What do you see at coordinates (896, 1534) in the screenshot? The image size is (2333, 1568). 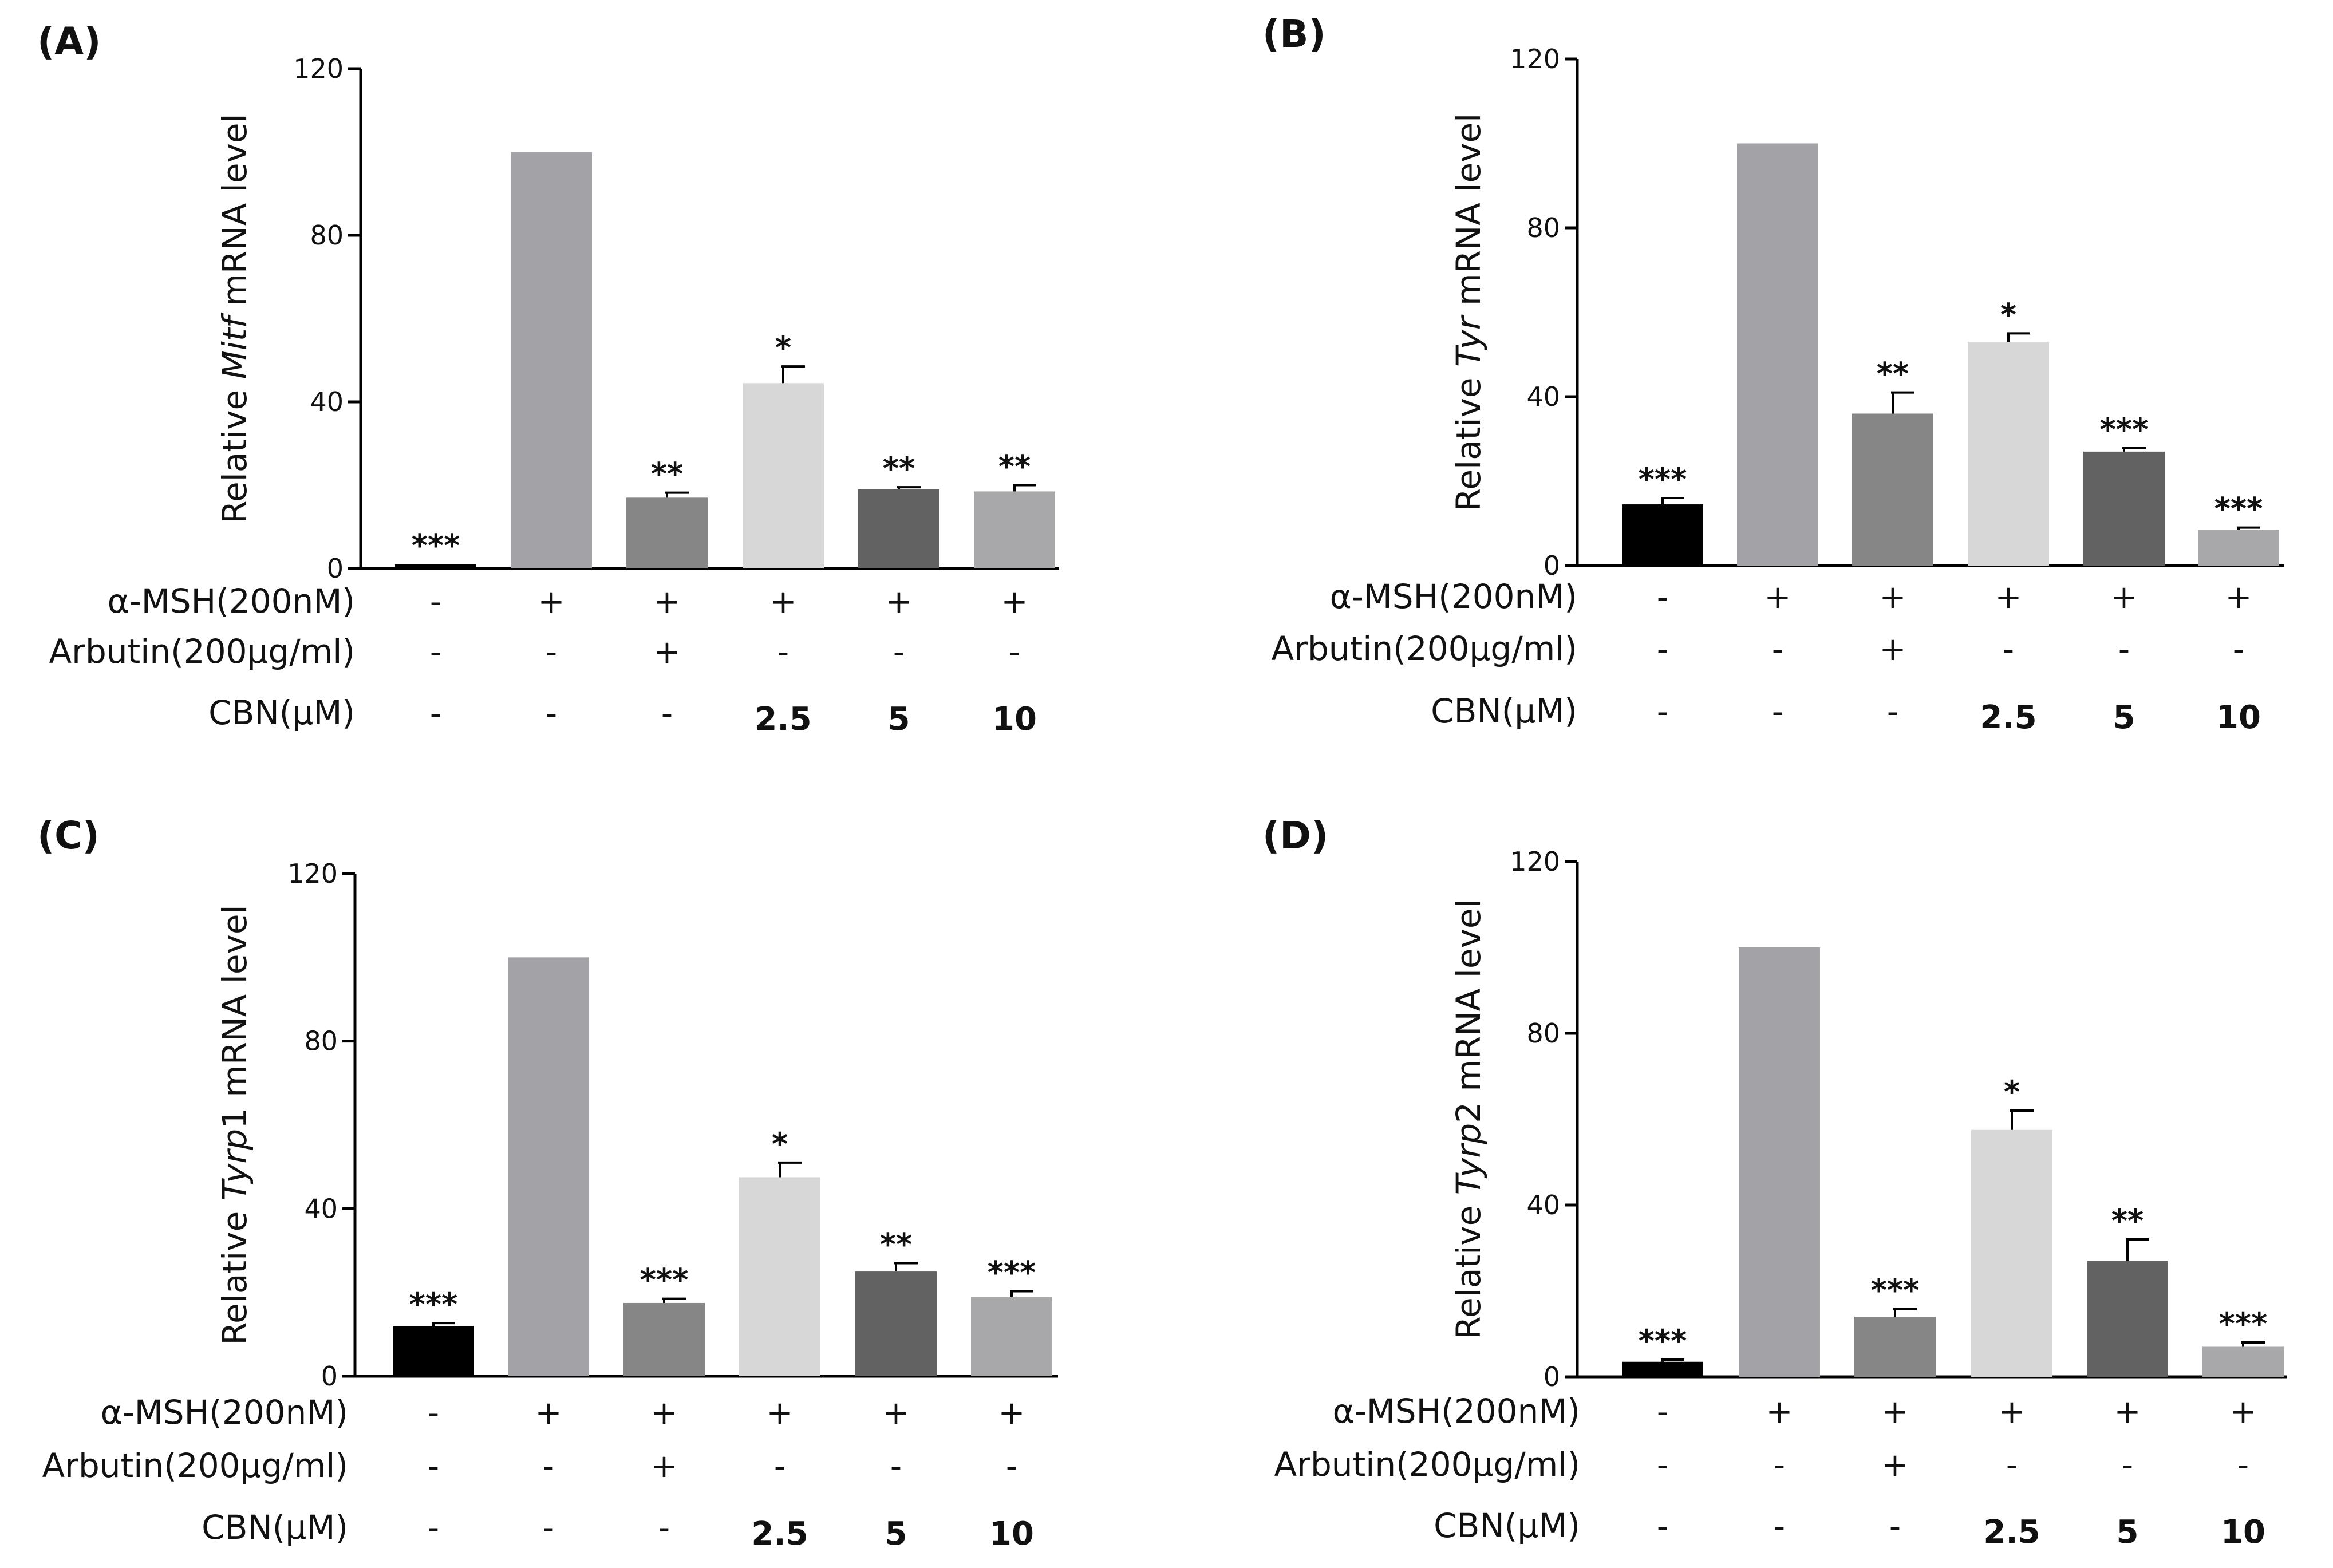 I see `condition-value: 5` at bounding box center [896, 1534].